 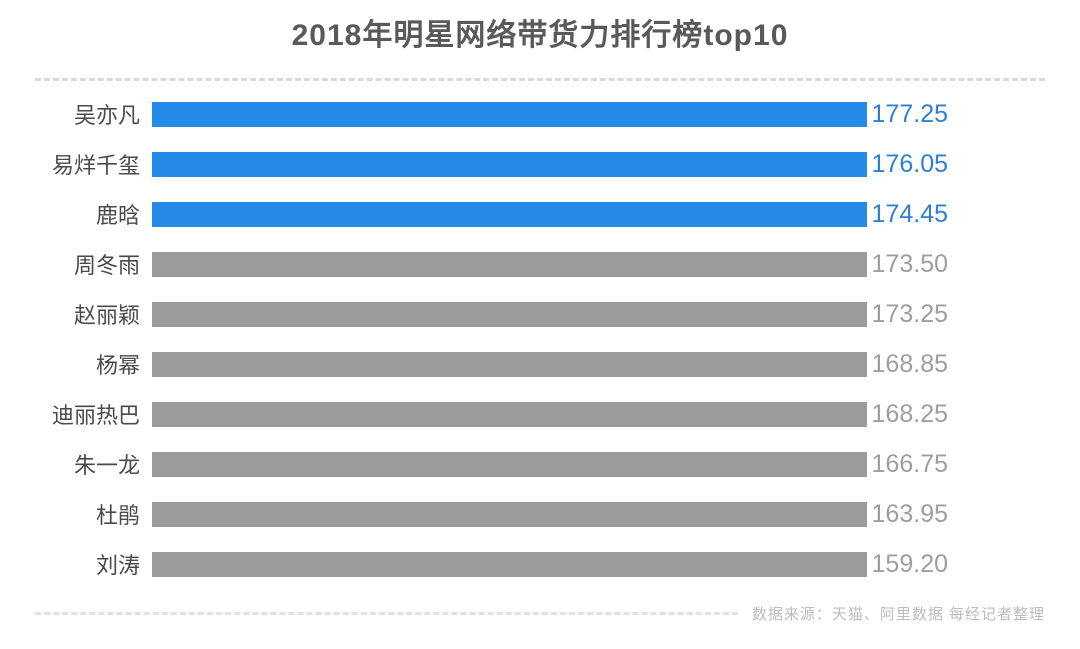 I want to click on category-label: 杜鹃, so click(x=117, y=515).